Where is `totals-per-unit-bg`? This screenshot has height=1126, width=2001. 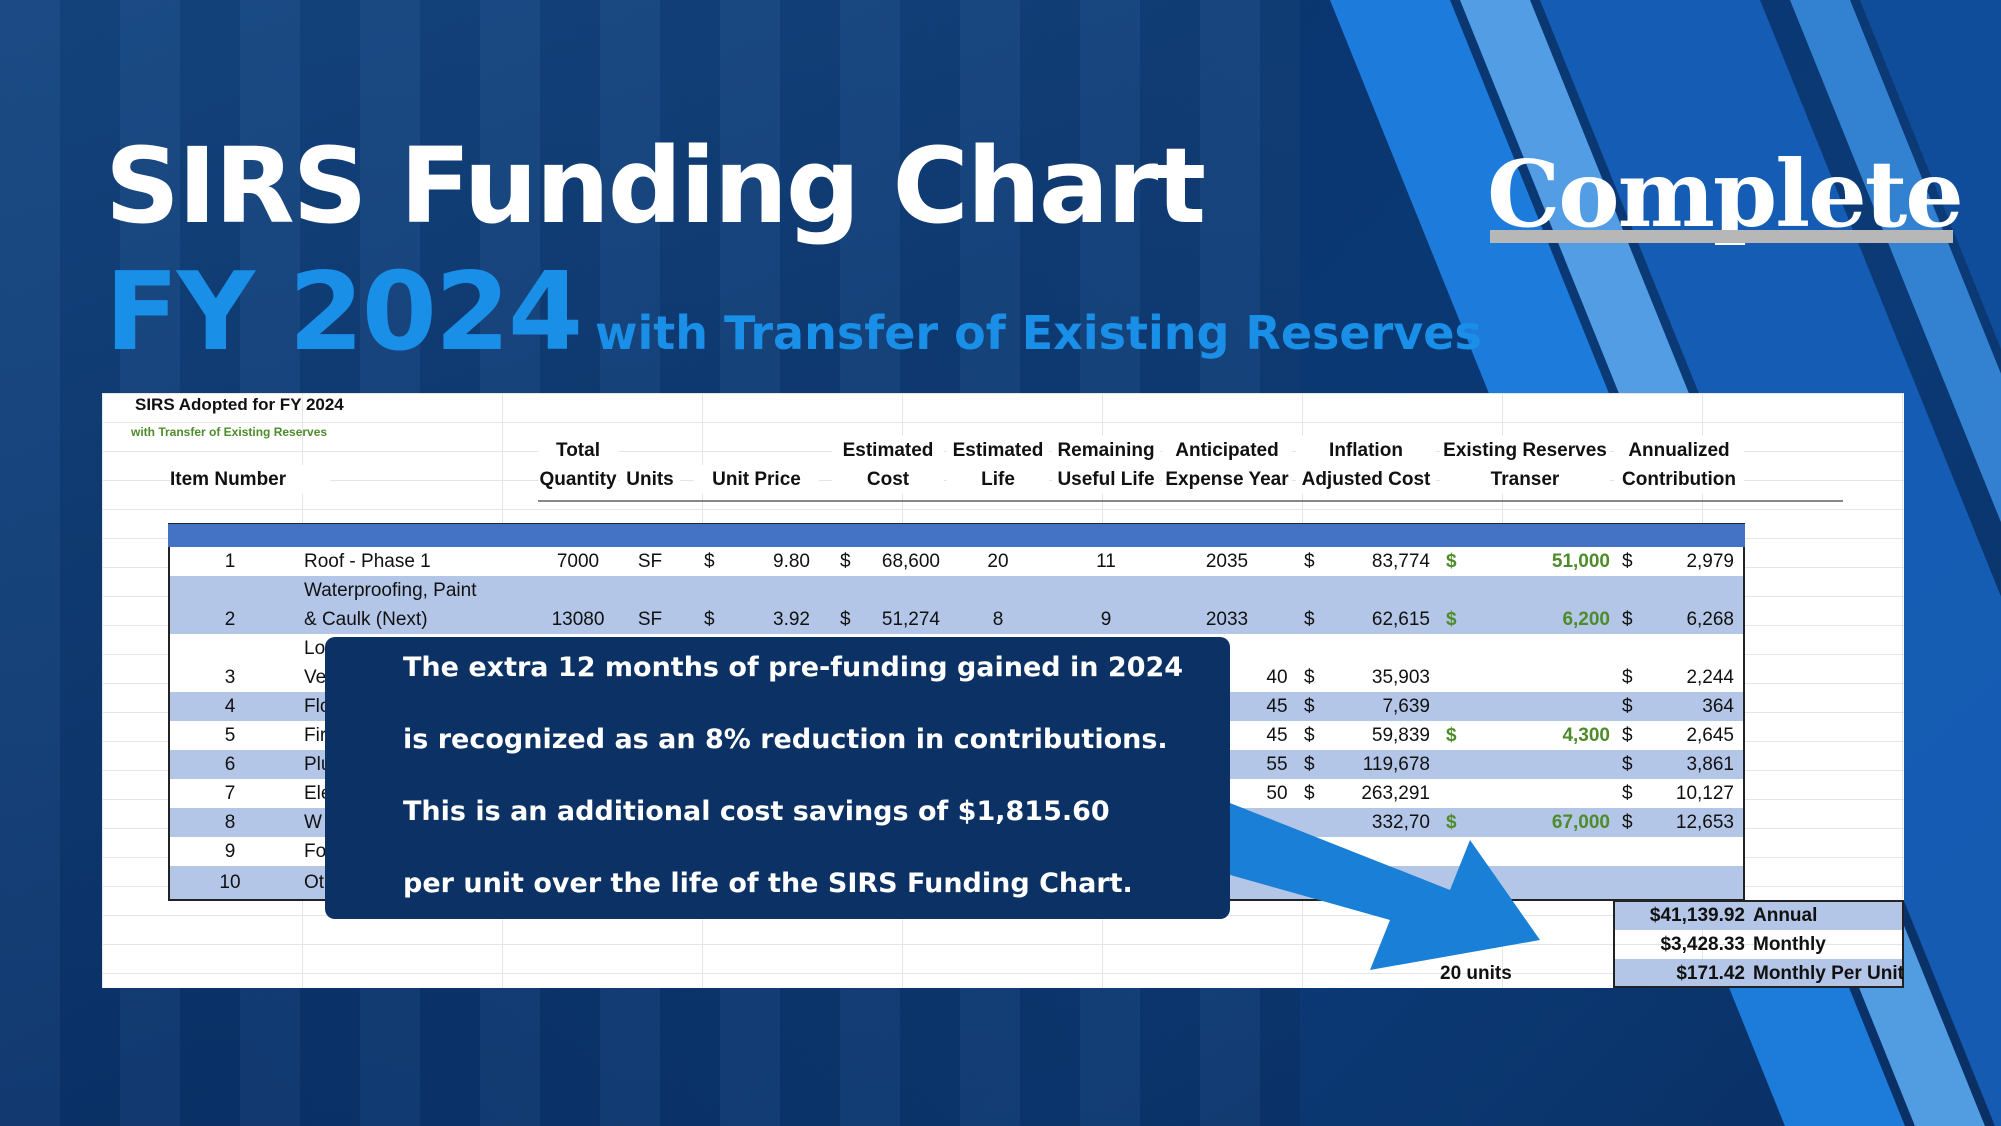
totals-per-unit-bg is located at coordinates (1759, 973).